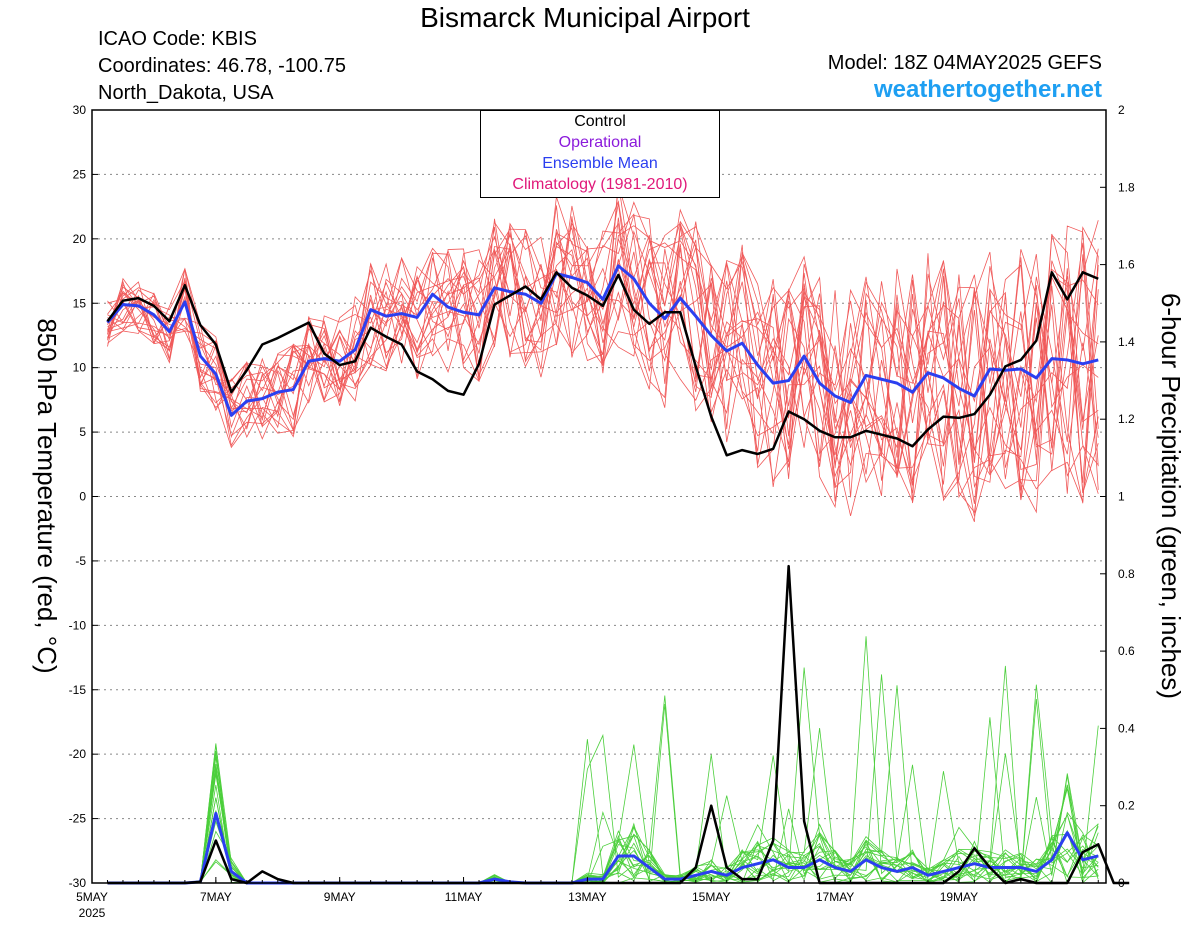 Image resolution: width=1200 pixels, height=927 pixels. What do you see at coordinates (964, 63) in the screenshot?
I see `model-run: Model: 18Z 04MAY2025 GEFS` at bounding box center [964, 63].